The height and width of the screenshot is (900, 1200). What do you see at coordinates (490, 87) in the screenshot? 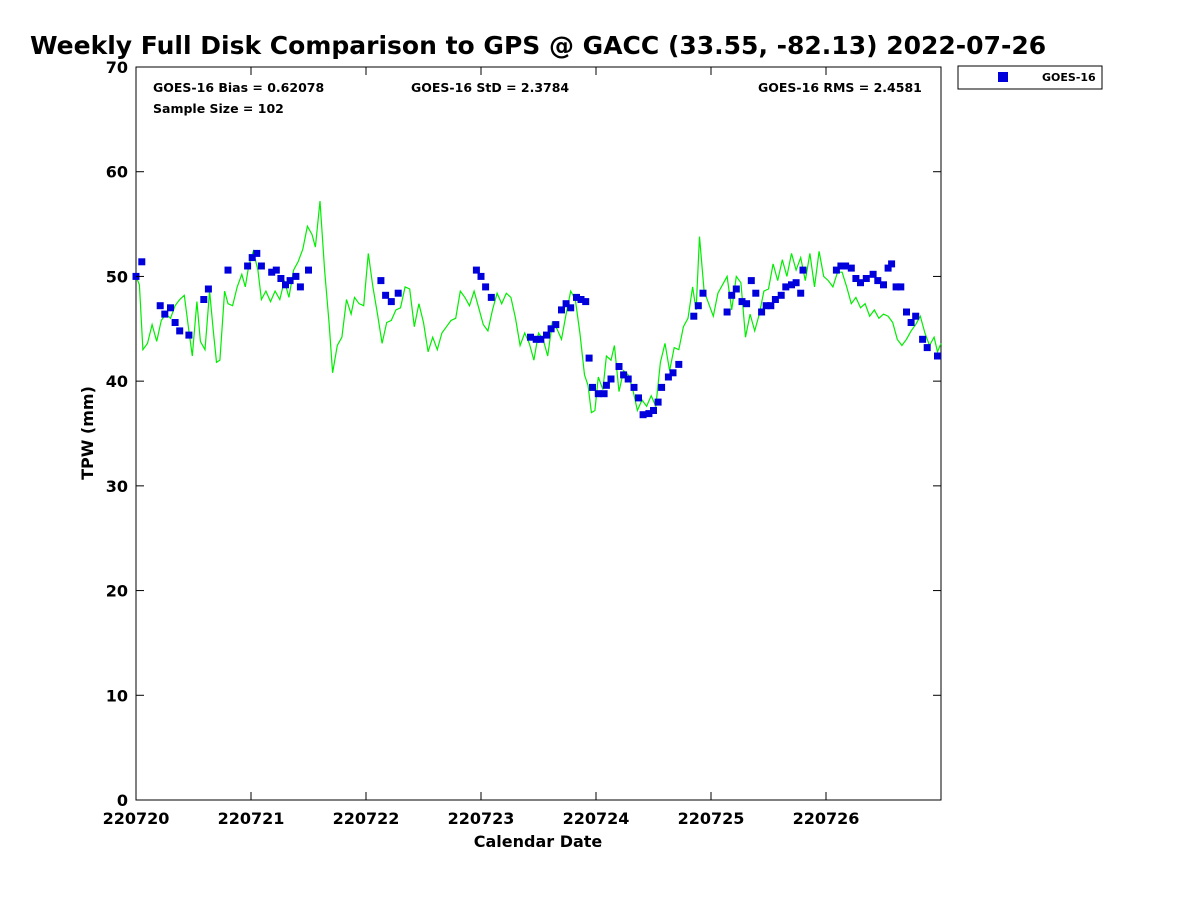
I see `stat-std: GOES-16 StD = 2.3784` at bounding box center [490, 87].